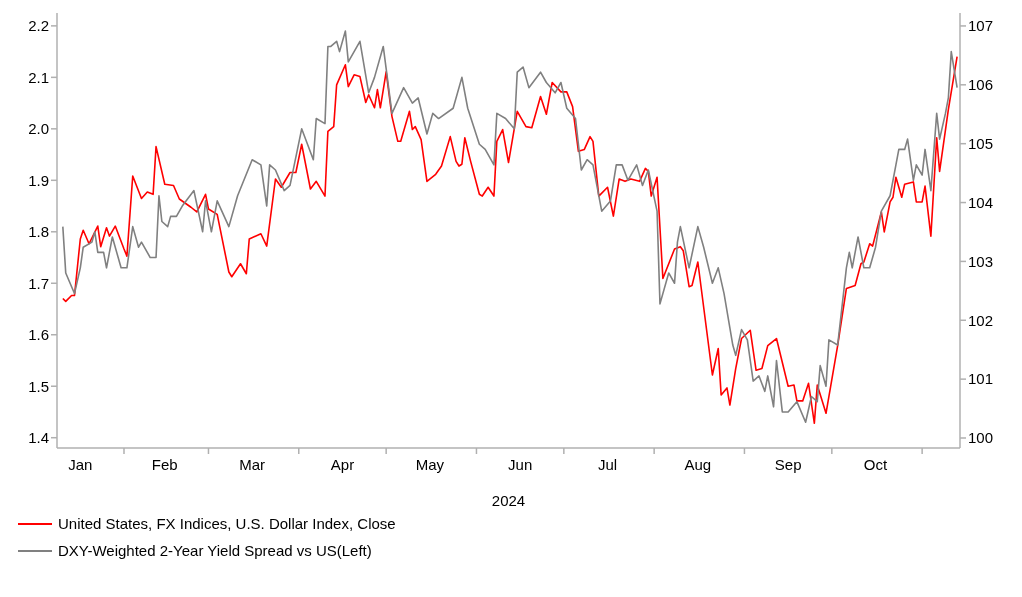  What do you see at coordinates (38, 335) in the screenshot?
I see `y-tick-label: 1.6` at bounding box center [38, 335].